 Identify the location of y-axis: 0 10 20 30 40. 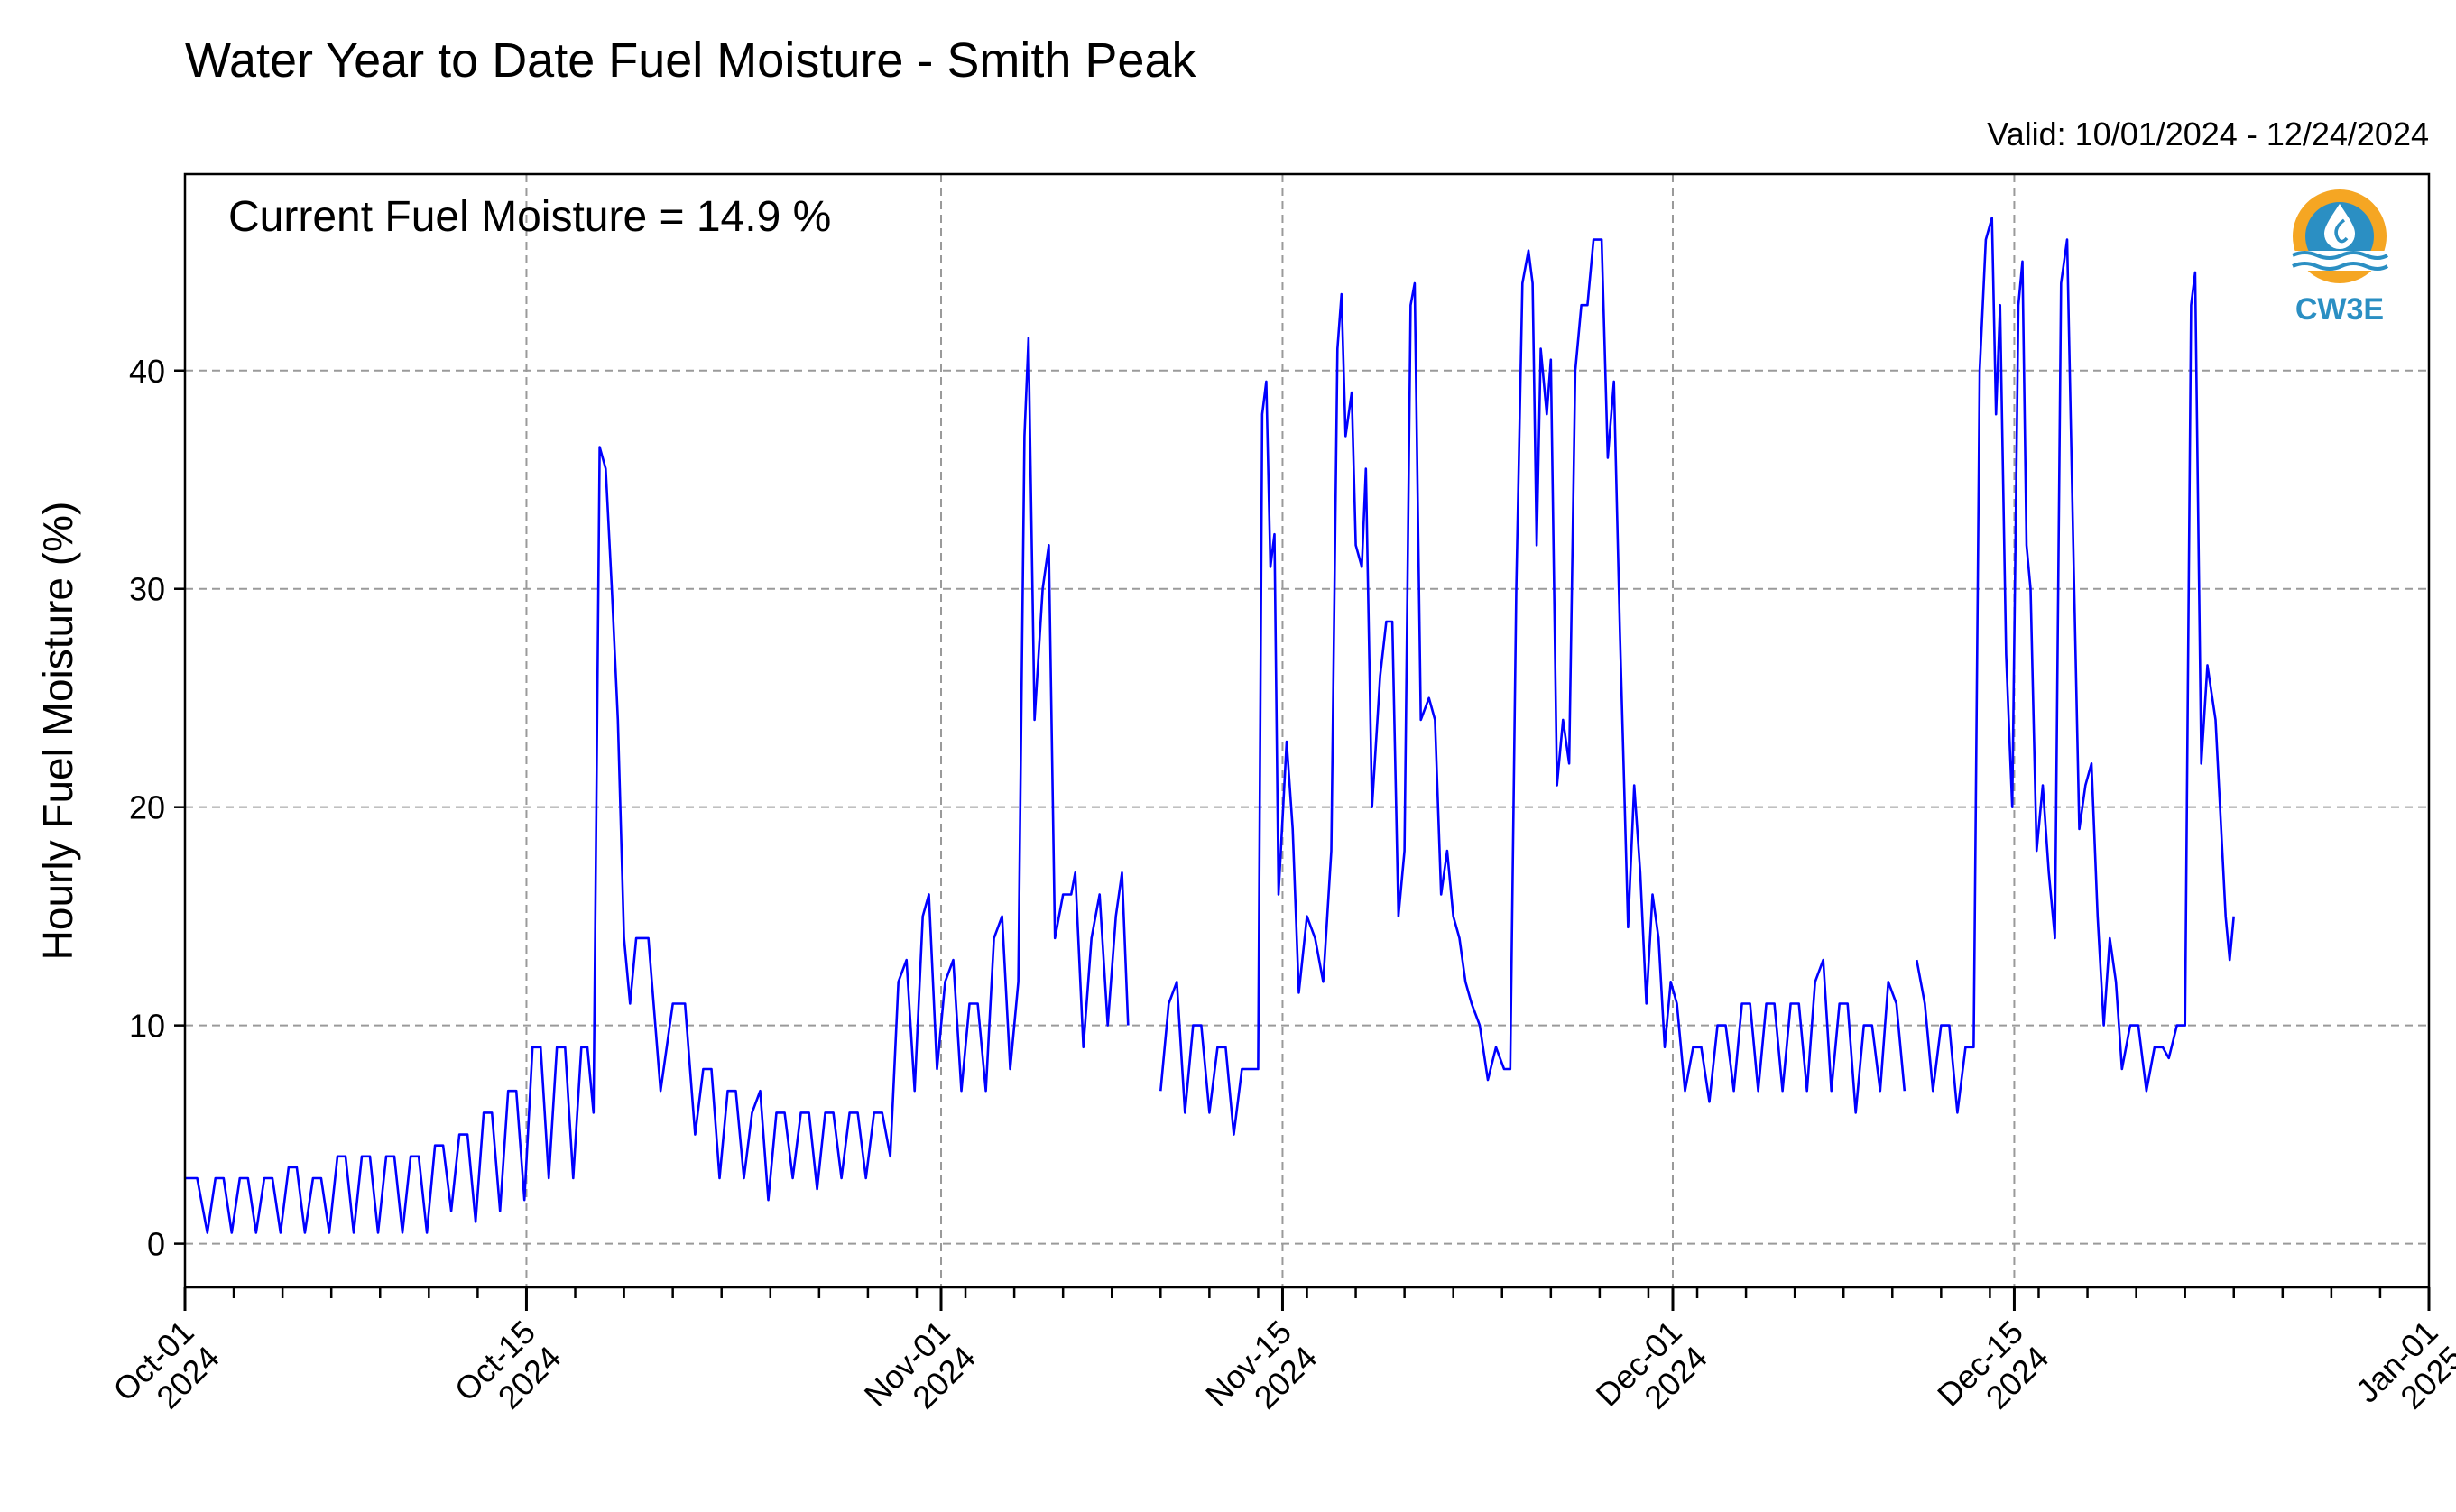
(157, 808).